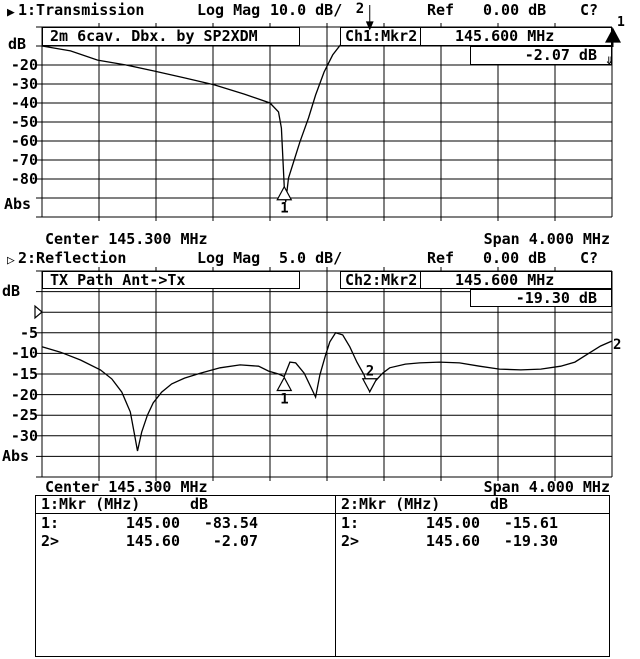 The height and width of the screenshot is (659, 640). Describe the element at coordinates (24, 103) in the screenshot. I see `channel1-axis-label: -40` at that location.